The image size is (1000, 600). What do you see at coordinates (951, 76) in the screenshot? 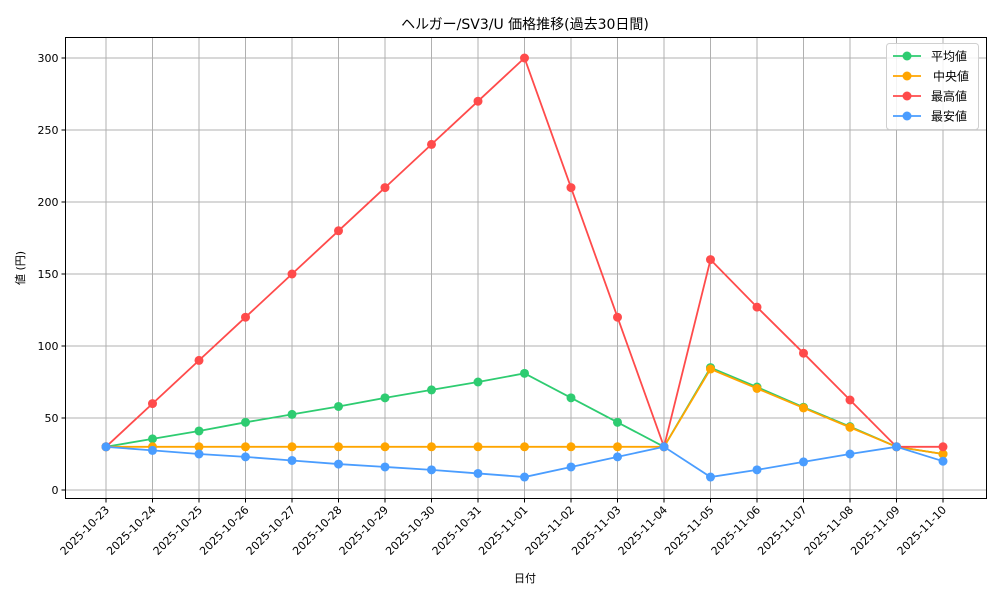
I see `legend-label: 中央値` at bounding box center [951, 76].